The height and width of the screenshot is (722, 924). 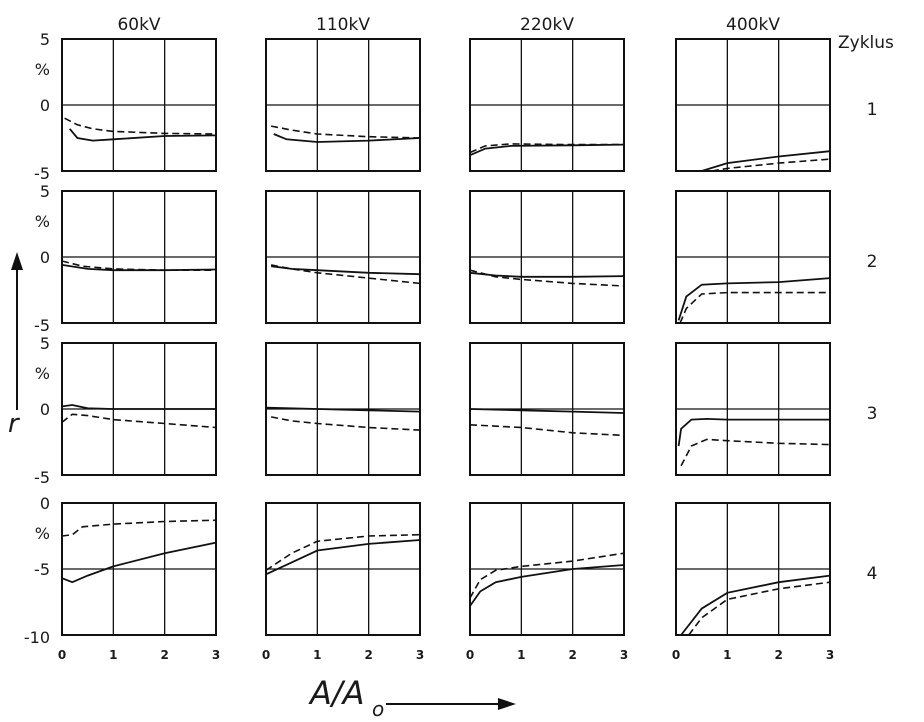 What do you see at coordinates (138, 25) in the screenshot?
I see `column-title: 60kV` at bounding box center [138, 25].